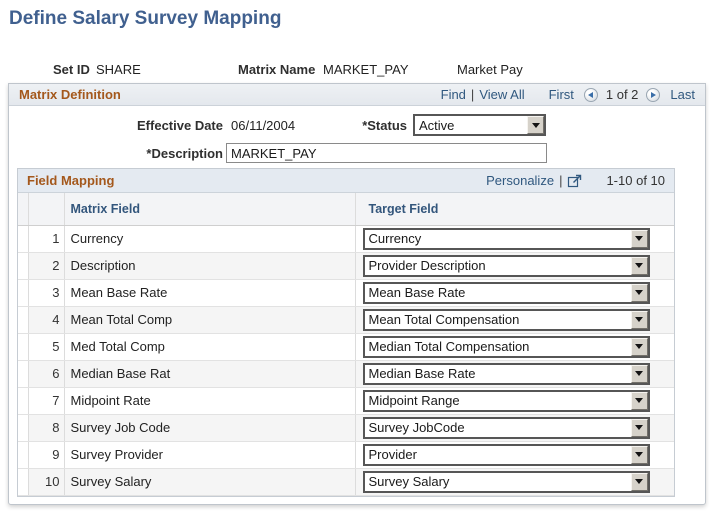  I want to click on target-field-cell: Provider Description, so click(514, 266).